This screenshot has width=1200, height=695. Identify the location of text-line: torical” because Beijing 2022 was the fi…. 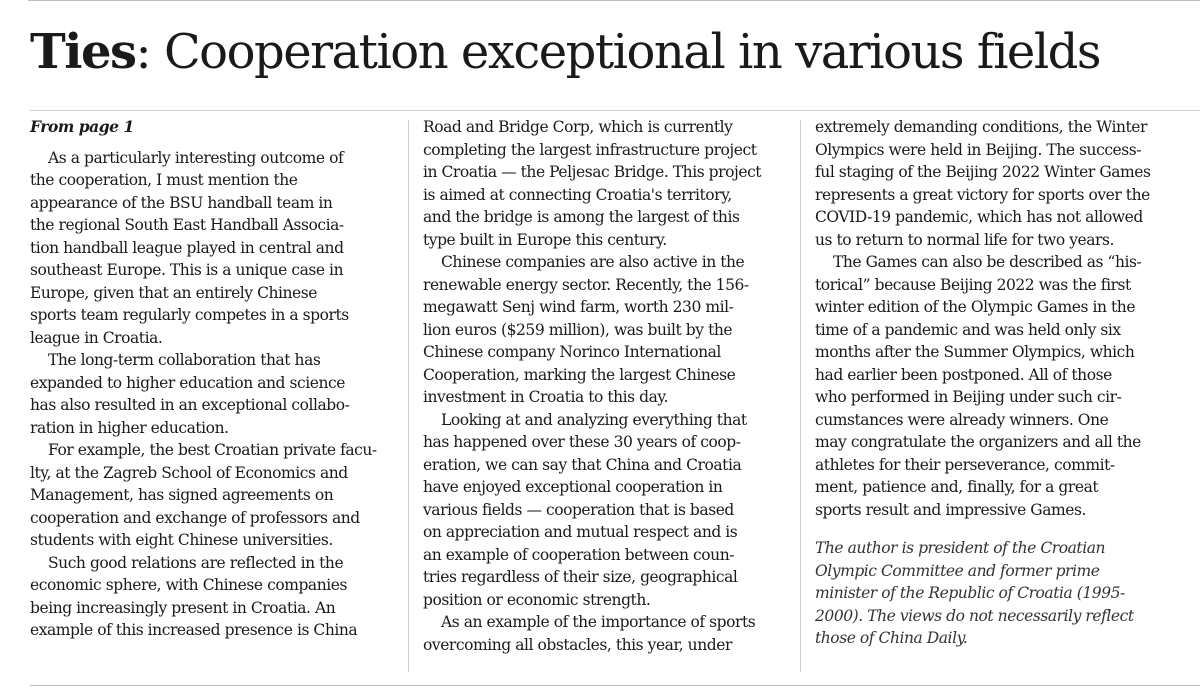
(973, 284).